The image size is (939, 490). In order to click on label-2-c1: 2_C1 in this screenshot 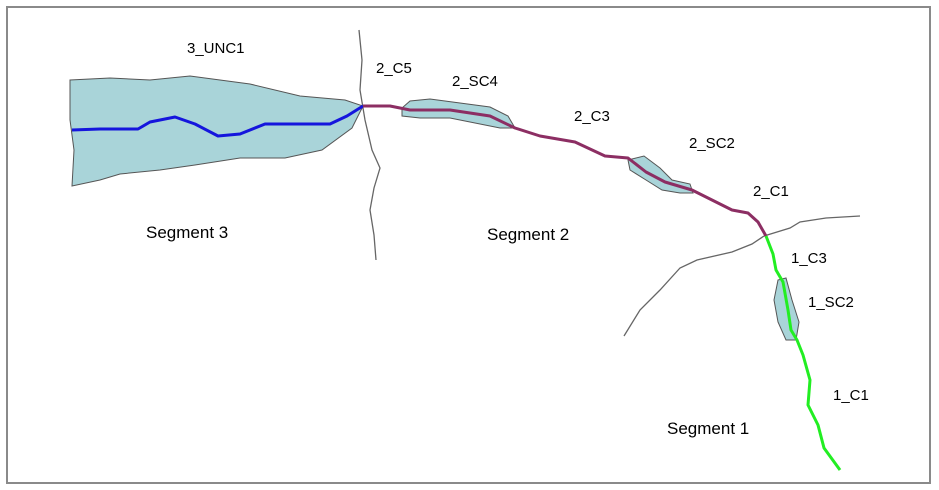, I will do `click(771, 191)`.